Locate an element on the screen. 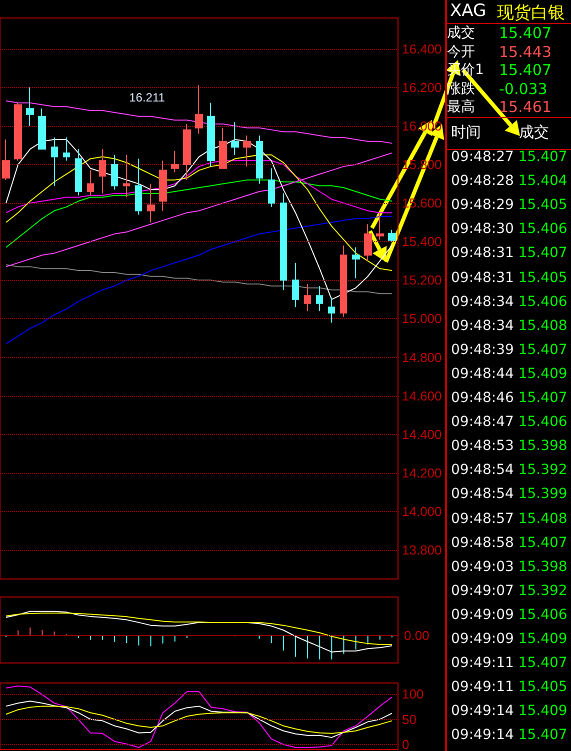 This screenshot has height=751, width=571. text: 15.443 is located at coordinates (525, 51).